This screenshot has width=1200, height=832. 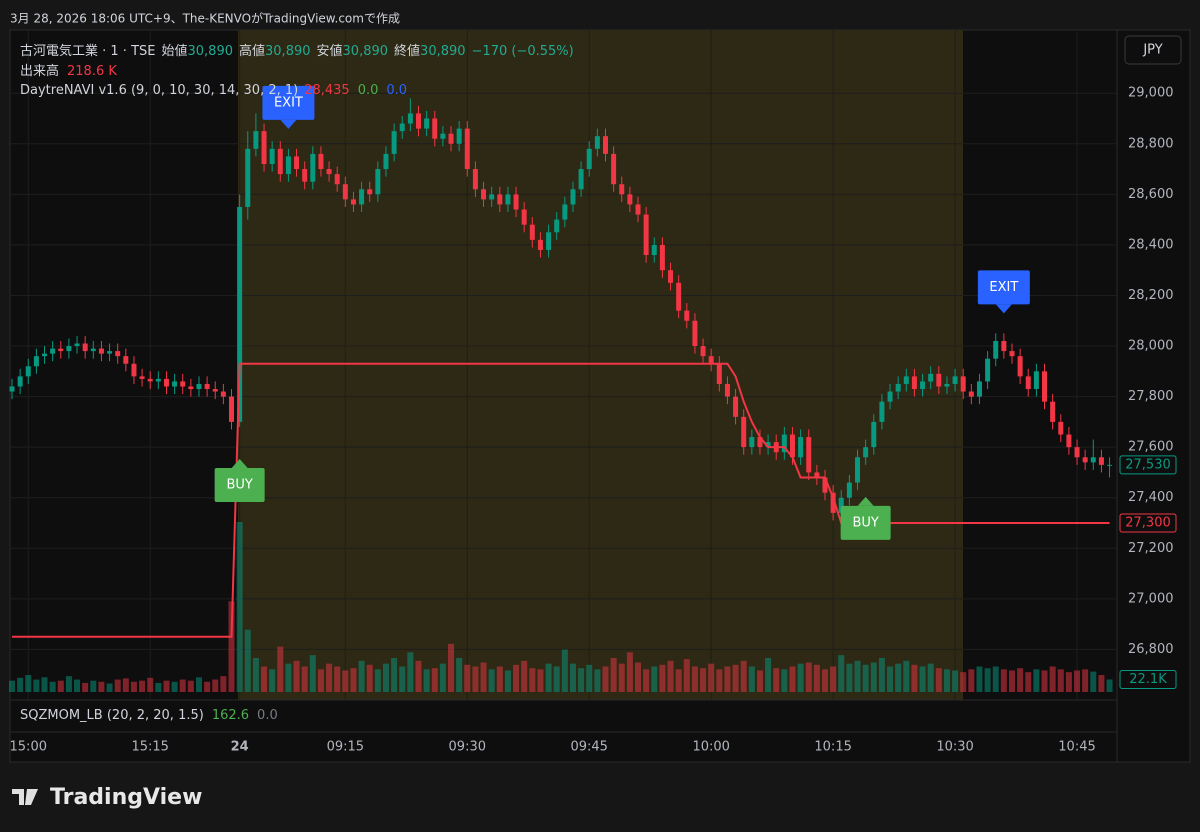 What do you see at coordinates (1148, 465) in the screenshot?
I see `price-label-box` at bounding box center [1148, 465].